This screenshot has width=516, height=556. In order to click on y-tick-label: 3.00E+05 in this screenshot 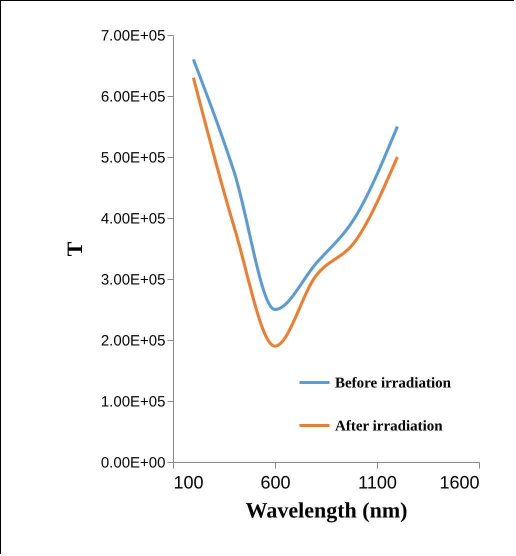, I will do `click(133, 280)`.